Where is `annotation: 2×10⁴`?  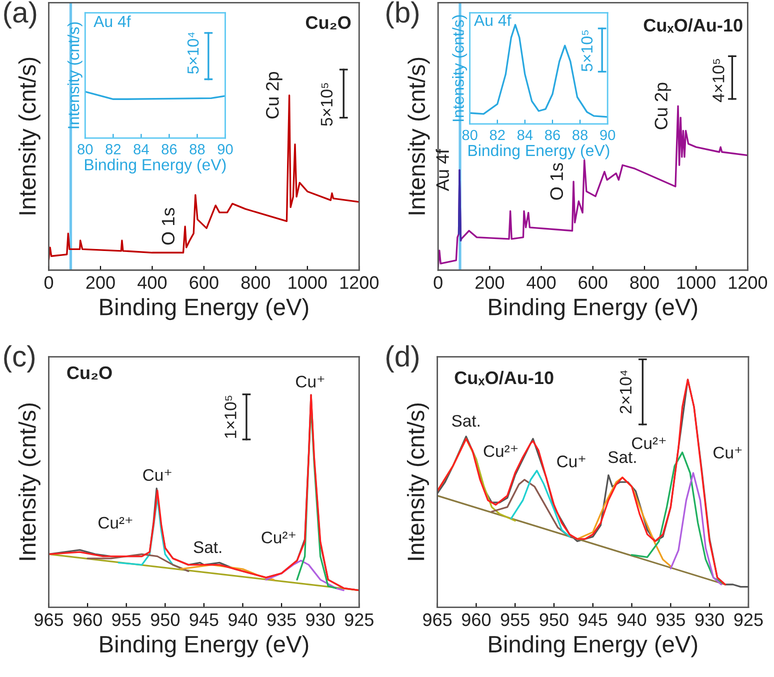 annotation: 2×10⁴ is located at coordinates (626, 392).